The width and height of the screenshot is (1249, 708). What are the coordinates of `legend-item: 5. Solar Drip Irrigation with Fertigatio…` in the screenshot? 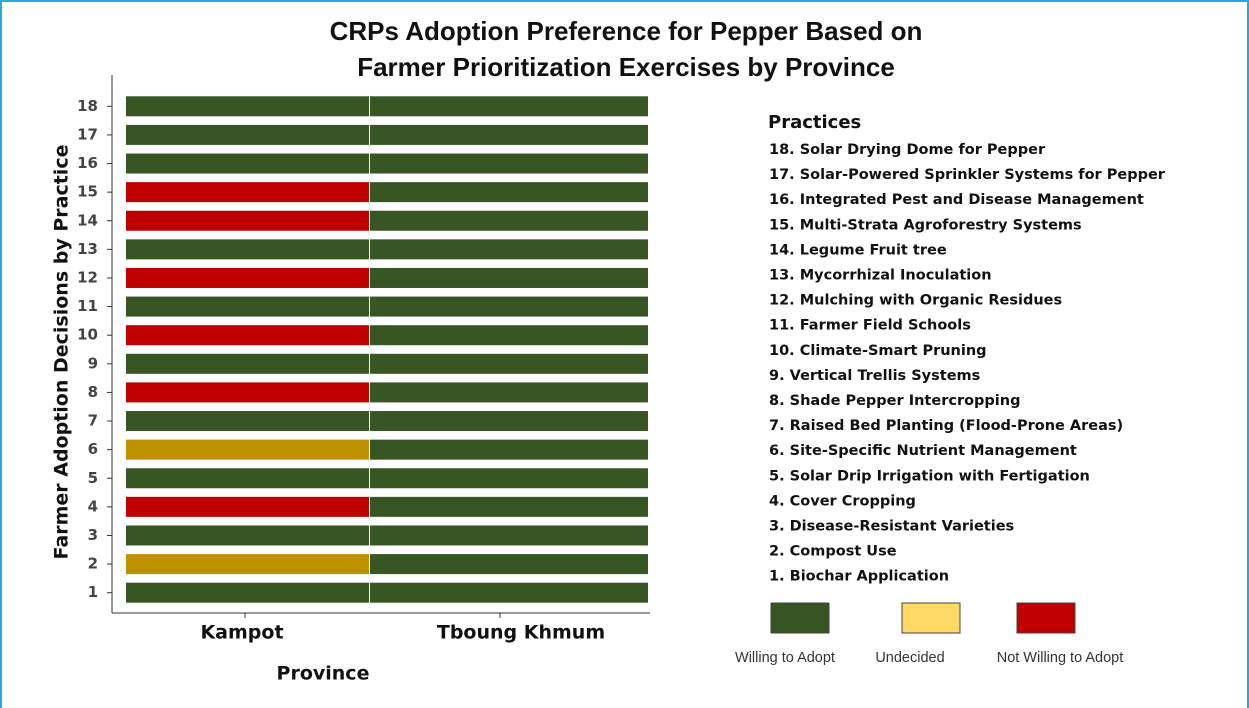 It's located at (929, 476).